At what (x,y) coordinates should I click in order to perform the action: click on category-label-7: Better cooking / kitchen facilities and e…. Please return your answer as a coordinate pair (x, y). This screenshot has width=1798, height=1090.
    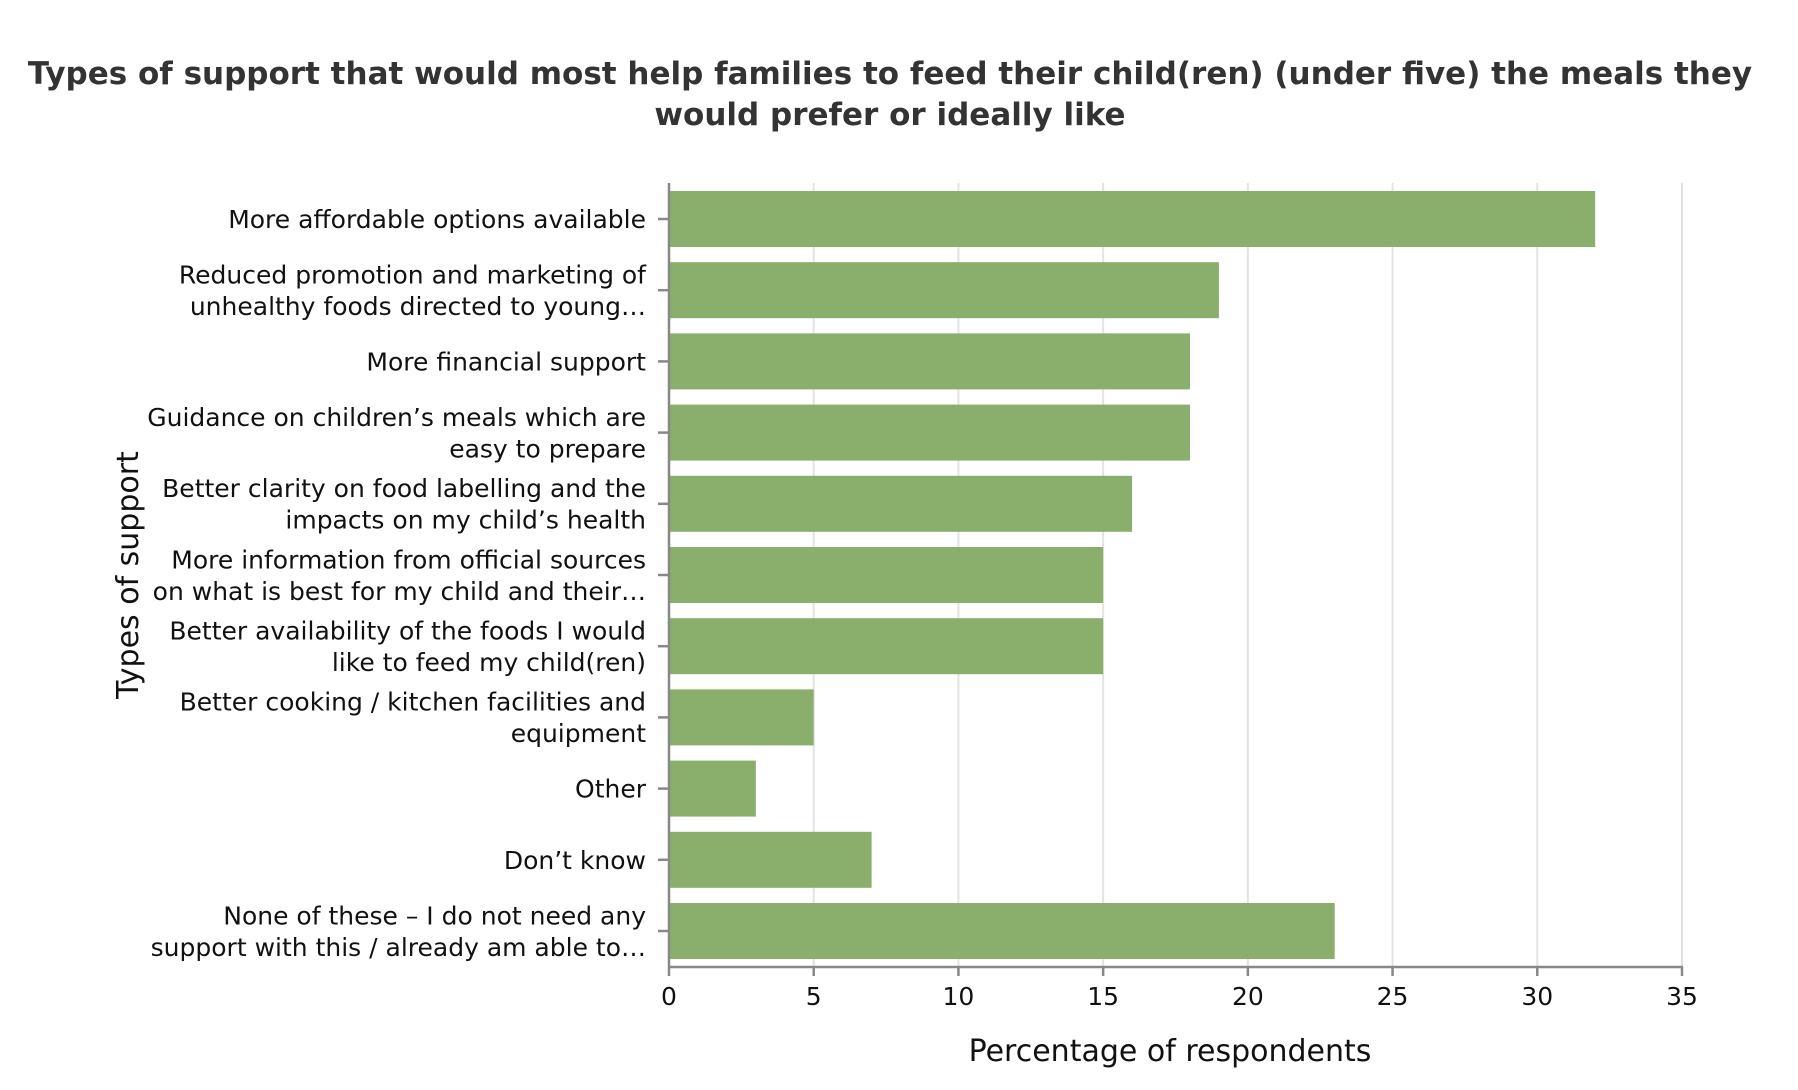
    Looking at the image, I should click on (413, 718).